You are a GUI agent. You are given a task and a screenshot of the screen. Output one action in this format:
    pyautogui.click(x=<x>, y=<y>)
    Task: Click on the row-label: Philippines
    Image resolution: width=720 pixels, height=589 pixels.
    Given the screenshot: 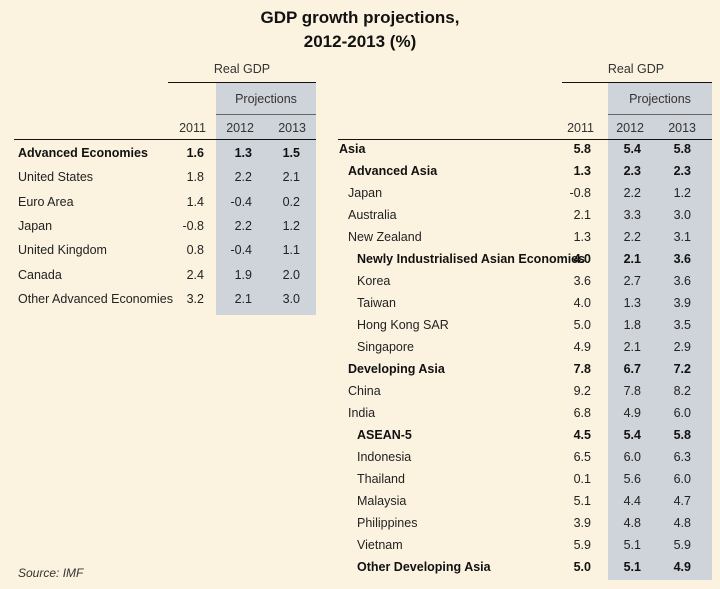 What is the action you would take?
    pyautogui.click(x=387, y=523)
    